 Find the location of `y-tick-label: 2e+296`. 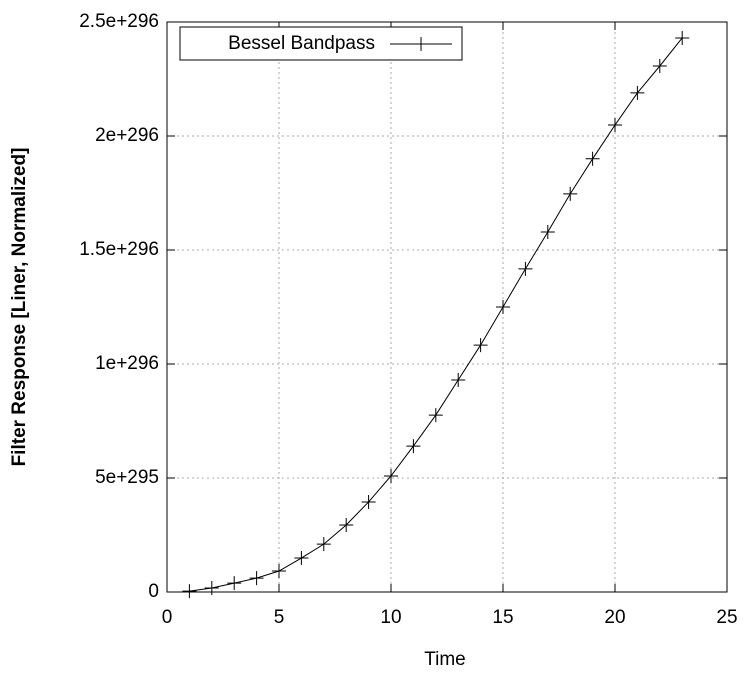

y-tick-label: 2e+296 is located at coordinates (127, 135).